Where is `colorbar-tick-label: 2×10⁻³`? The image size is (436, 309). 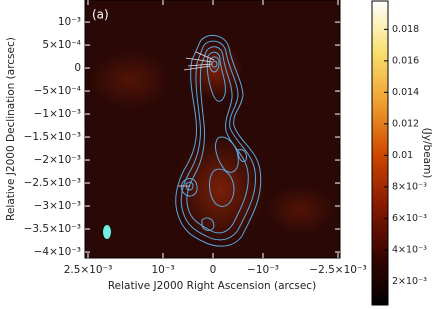
colorbar-tick-label: 2×10⁻³ is located at coordinates (409, 281).